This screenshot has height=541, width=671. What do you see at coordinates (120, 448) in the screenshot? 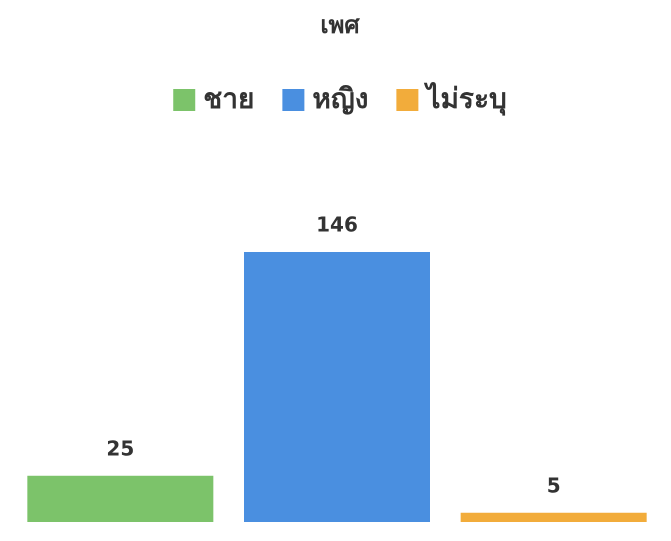
I see `value-label: 25` at bounding box center [120, 448].